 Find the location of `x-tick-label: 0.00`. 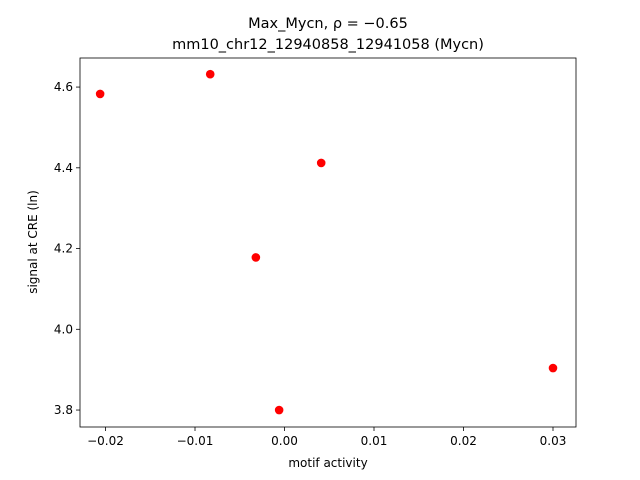

x-tick-label: 0.00 is located at coordinates (284, 441).